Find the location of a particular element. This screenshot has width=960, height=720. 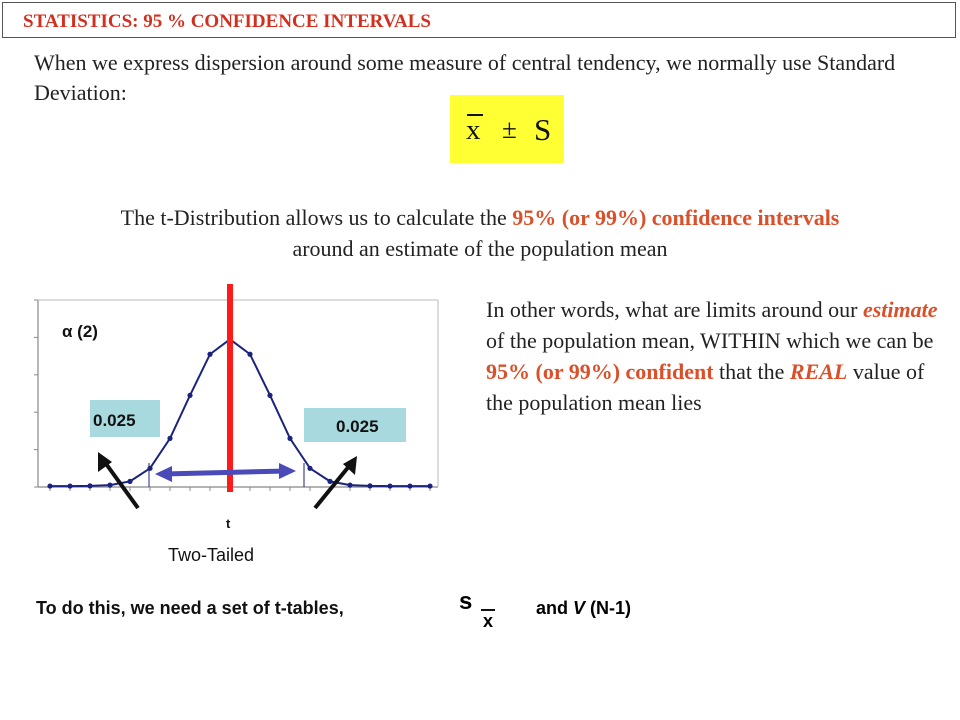

interval-arrow-right-head is located at coordinates (287, 471).